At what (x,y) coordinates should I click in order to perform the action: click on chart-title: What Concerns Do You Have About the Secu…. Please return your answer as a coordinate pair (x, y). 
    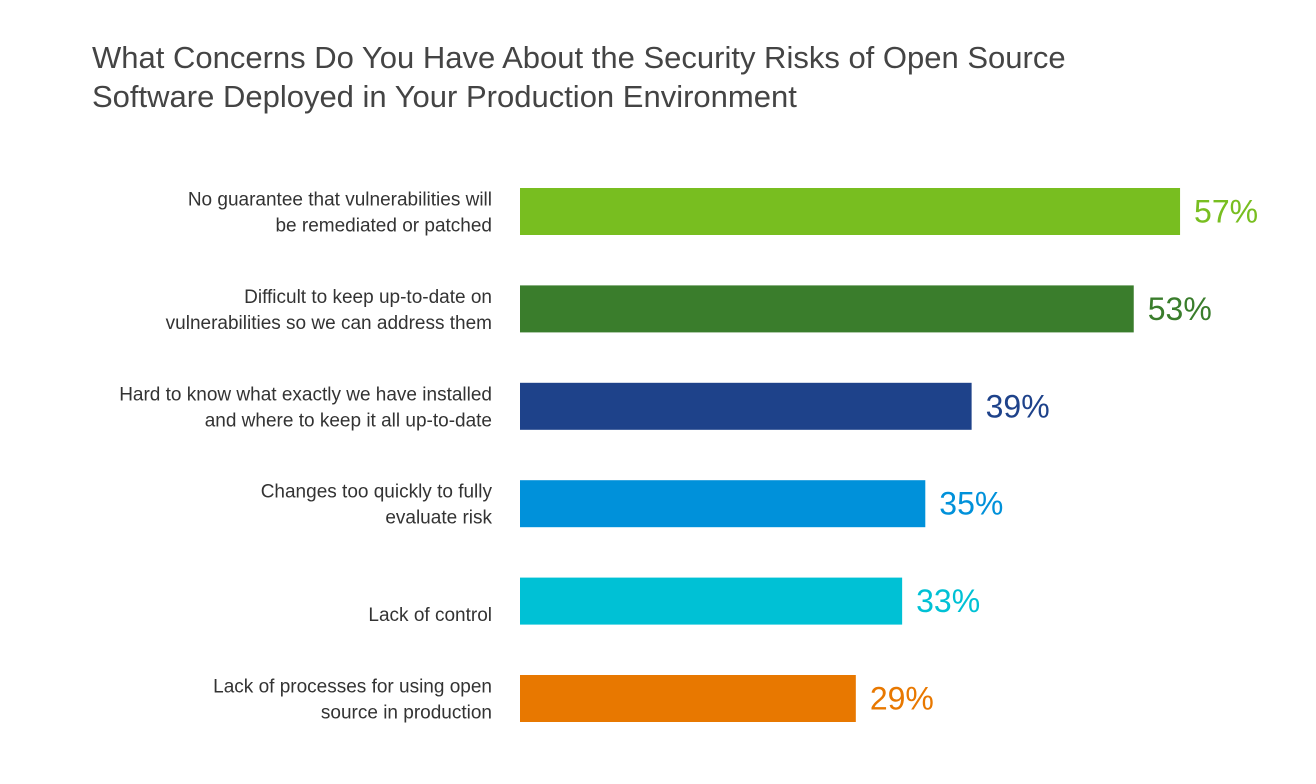
    Looking at the image, I should click on (652, 77).